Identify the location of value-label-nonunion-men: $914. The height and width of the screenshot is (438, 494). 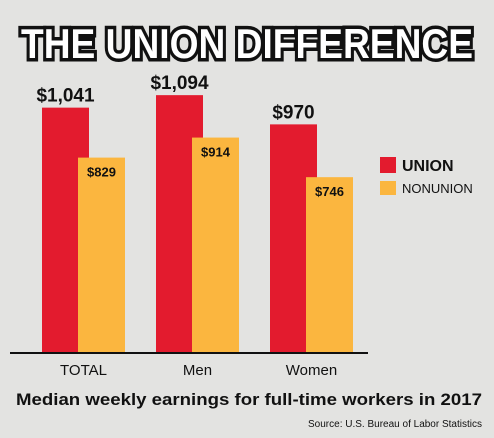
(216, 152).